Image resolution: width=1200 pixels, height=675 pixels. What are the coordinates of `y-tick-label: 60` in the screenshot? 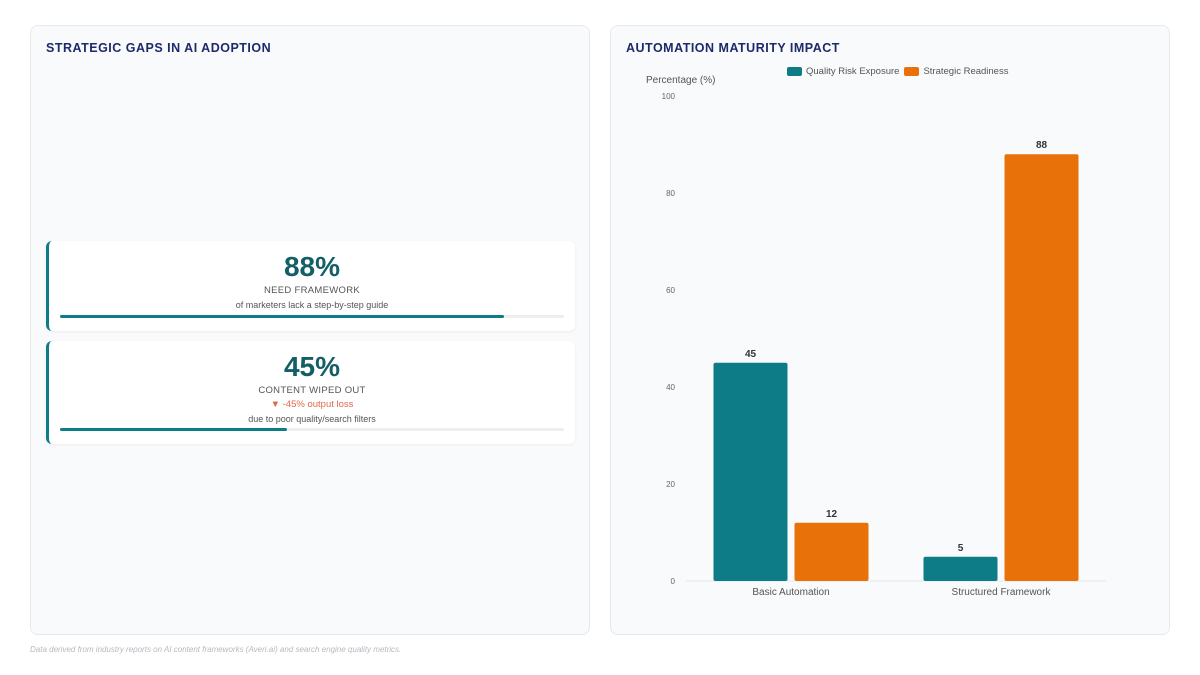 It's located at (670, 290).